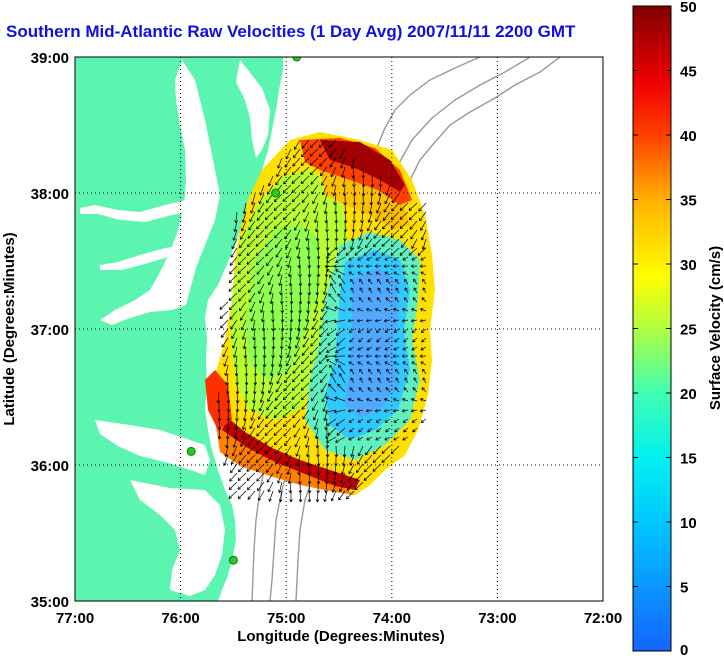 The width and height of the screenshot is (724, 659). Describe the element at coordinates (180, 618) in the screenshot. I see `x-tick-label: 76:00` at that location.